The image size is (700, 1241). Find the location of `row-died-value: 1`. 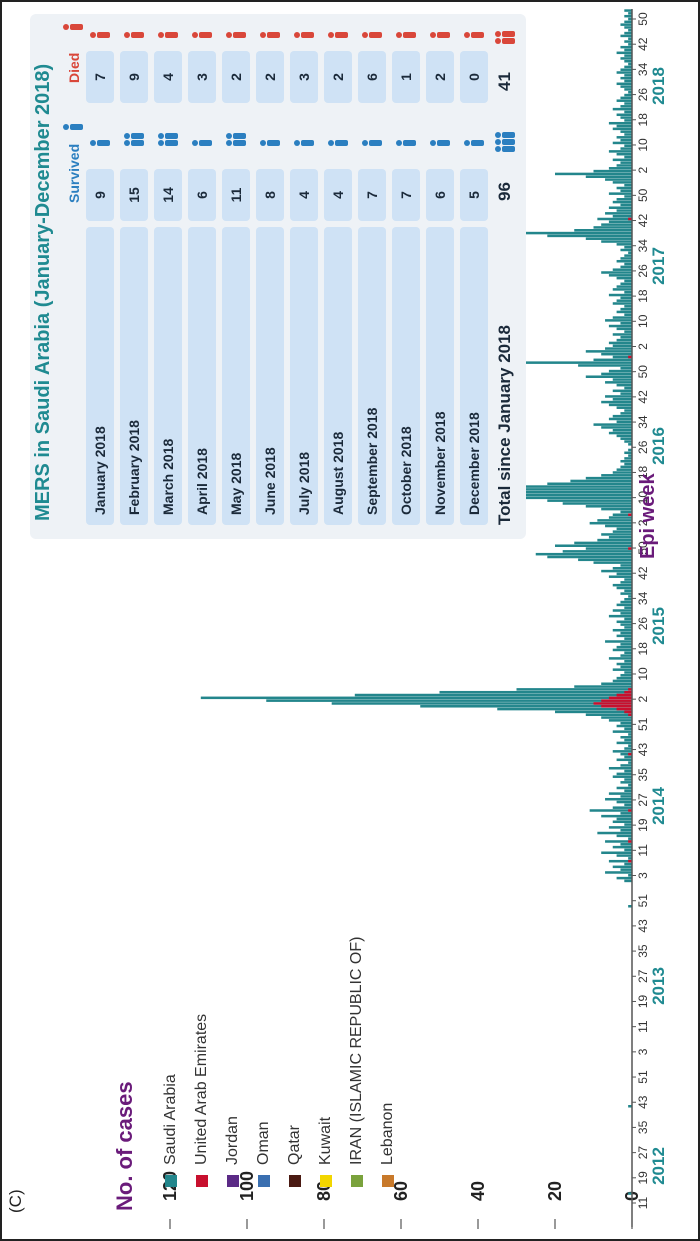

row-died-value: 1 is located at coordinates (406, 77).